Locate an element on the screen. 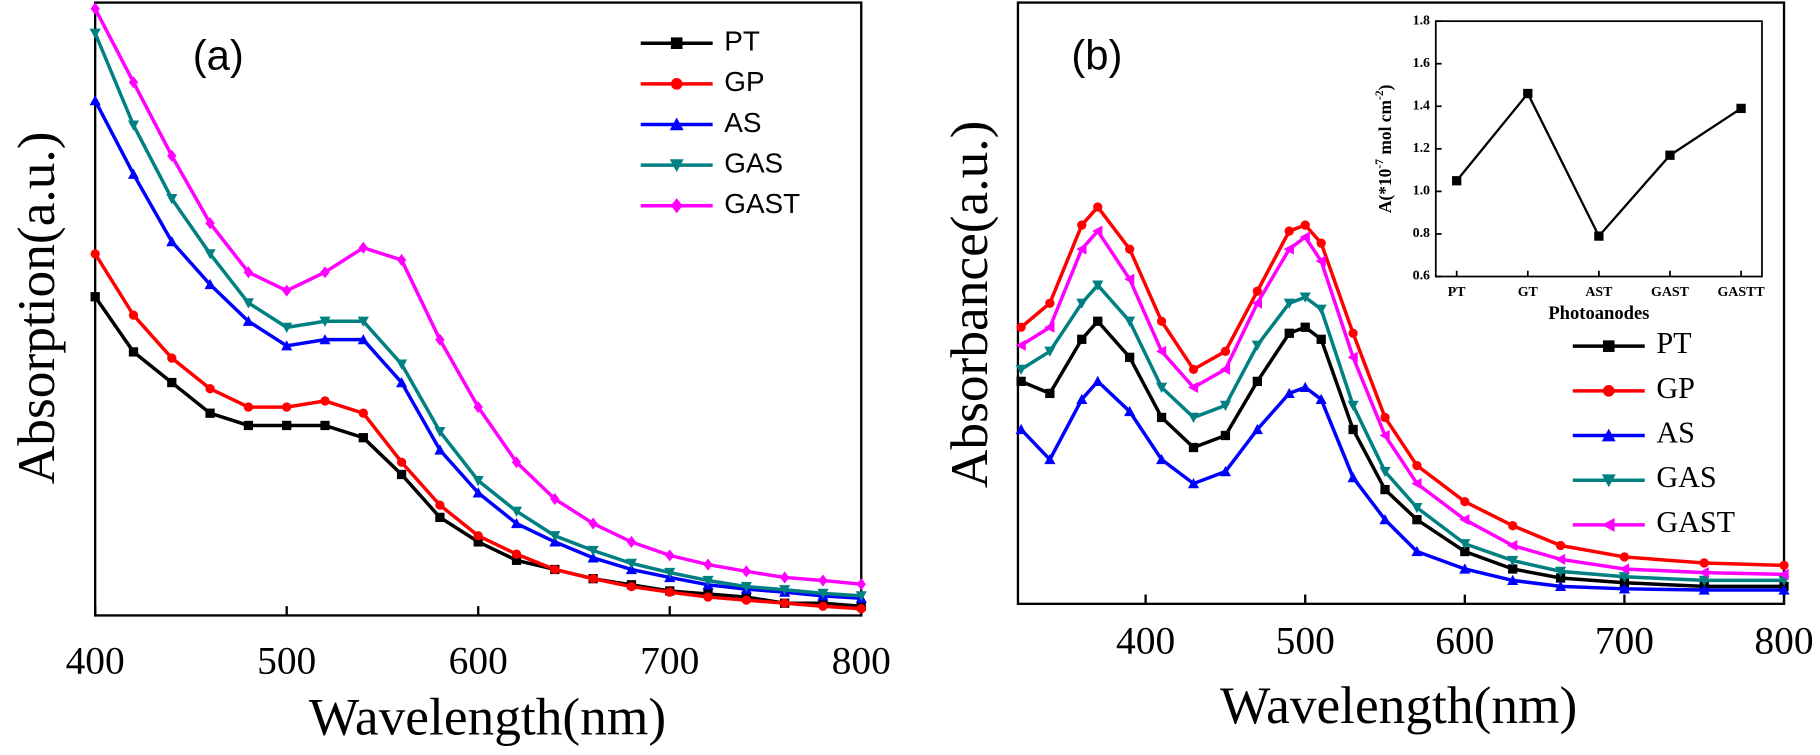 This screenshot has width=1820, height=755. x-tick-label: AST is located at coordinates (1599, 292).